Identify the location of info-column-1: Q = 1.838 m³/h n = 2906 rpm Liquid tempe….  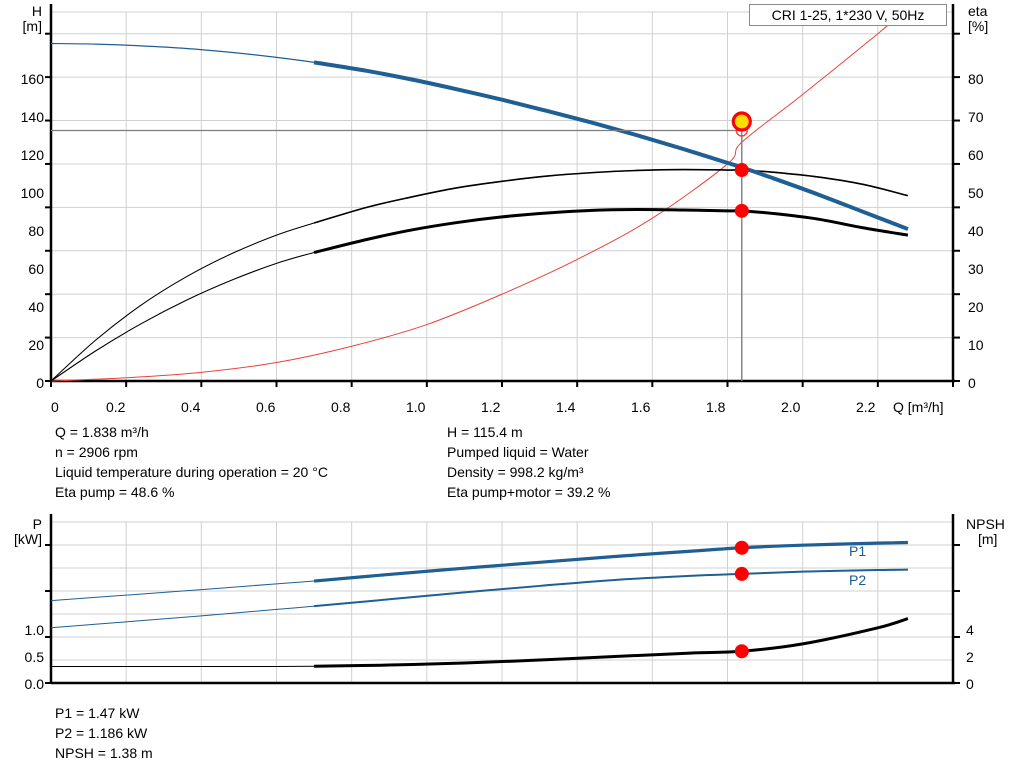
(191, 462).